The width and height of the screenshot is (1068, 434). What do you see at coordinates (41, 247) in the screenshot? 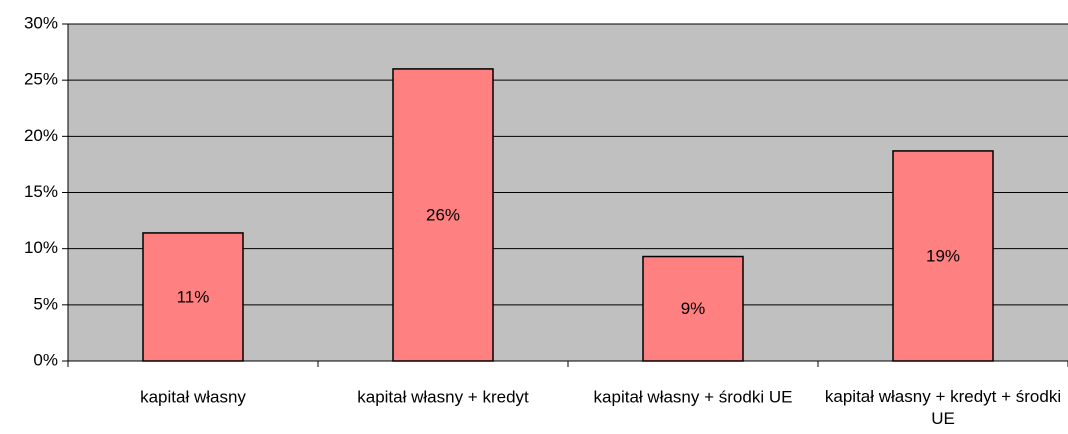
I see `y-tick-label: 10%` at bounding box center [41, 247].